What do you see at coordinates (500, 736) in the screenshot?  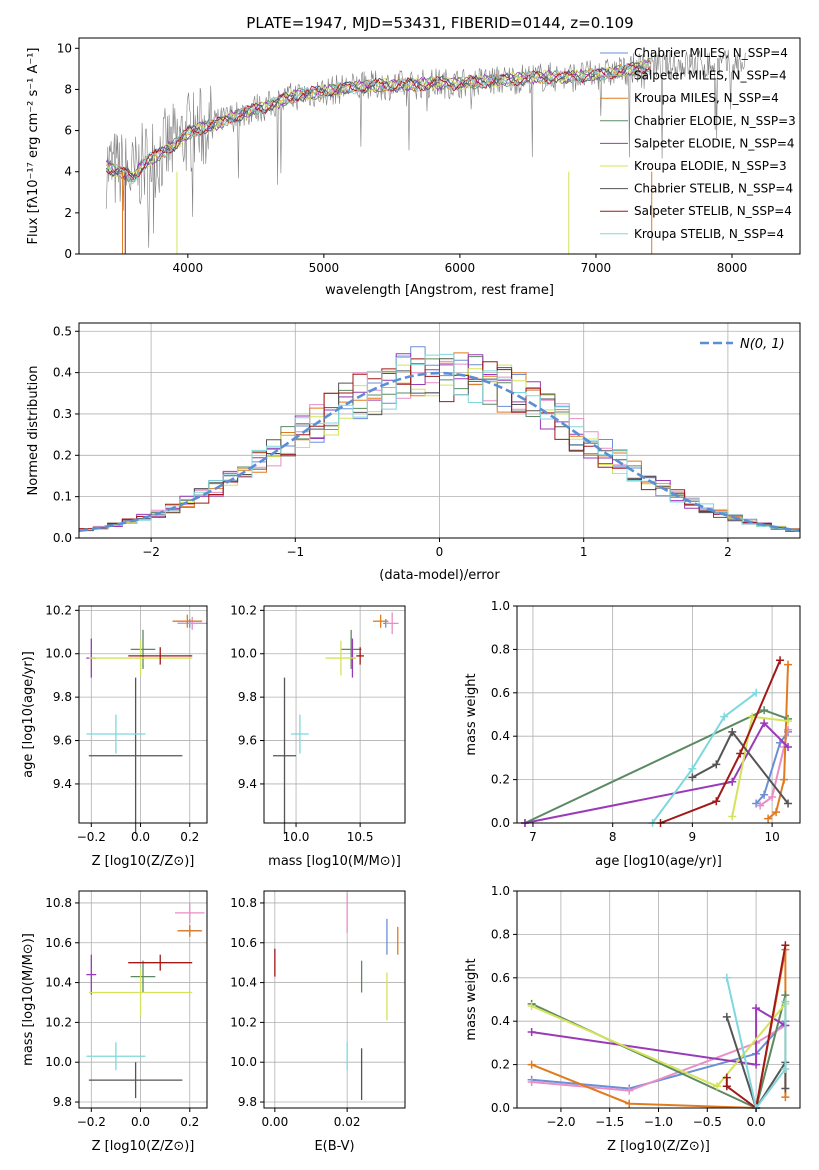 I see `y-tick-label: 0.4` at bounding box center [500, 736].